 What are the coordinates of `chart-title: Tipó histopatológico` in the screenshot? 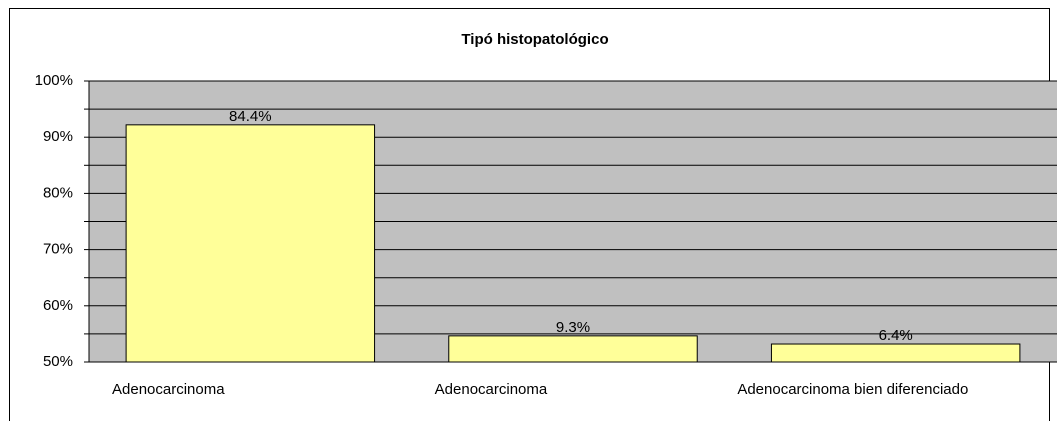 It's located at (534, 39).